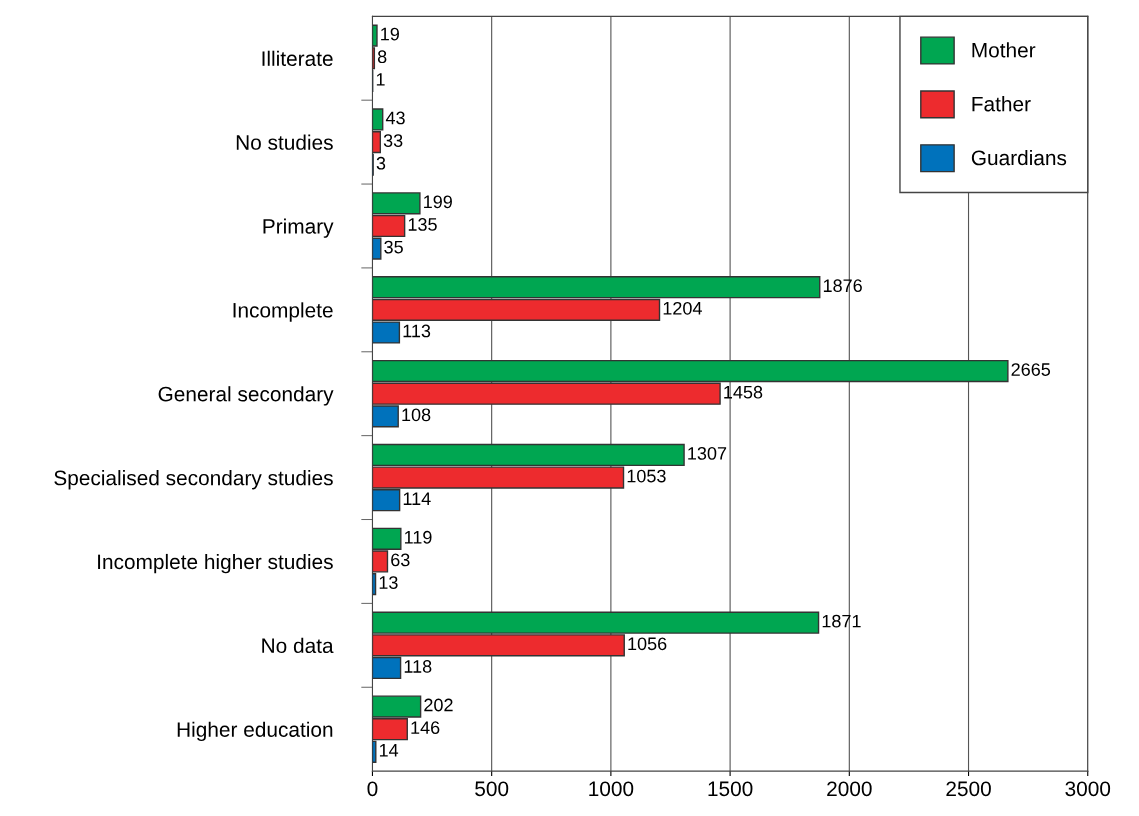 The image size is (1139, 816). Describe the element at coordinates (284, 142) in the screenshot. I see `y-tick-label: No studies` at that location.